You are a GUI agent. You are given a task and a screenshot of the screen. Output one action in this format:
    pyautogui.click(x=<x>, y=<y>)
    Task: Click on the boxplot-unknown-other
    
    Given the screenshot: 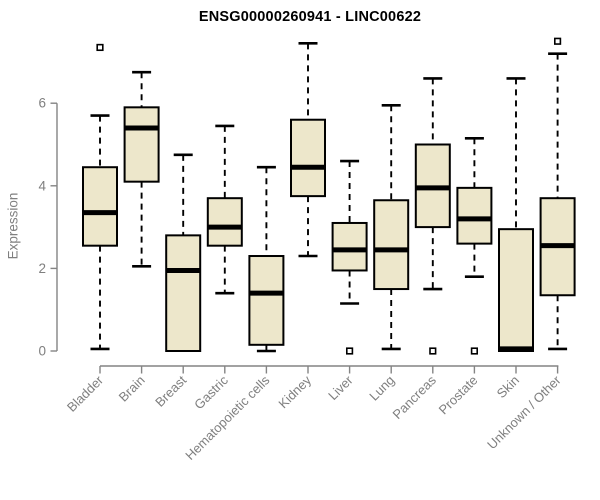 What is the action you would take?
    pyautogui.click(x=557, y=194)
    